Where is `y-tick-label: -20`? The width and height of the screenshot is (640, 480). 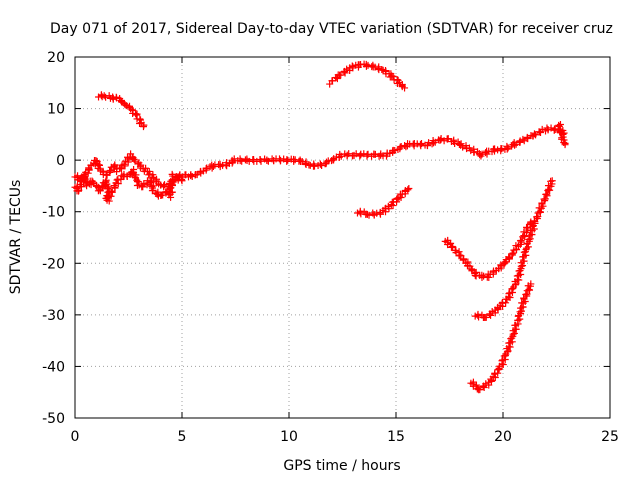
y-tick-label: -20 is located at coordinates (53, 264).